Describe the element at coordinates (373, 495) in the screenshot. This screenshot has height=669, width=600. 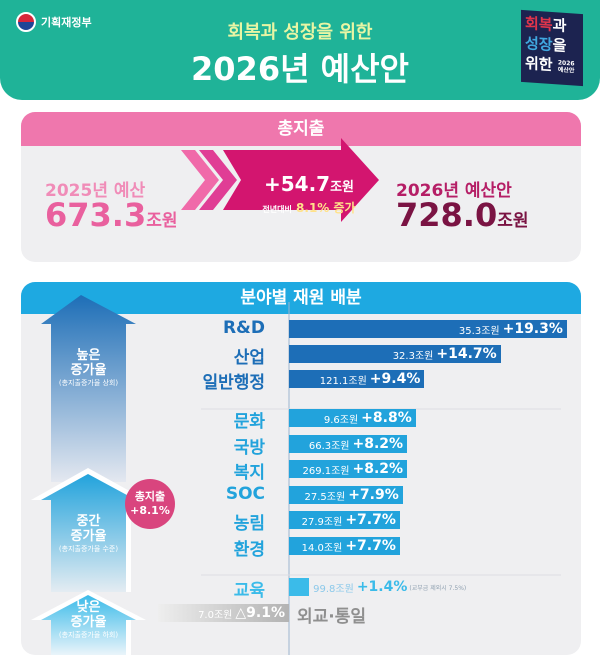
I see `growth-label: +7.9%` at that location.